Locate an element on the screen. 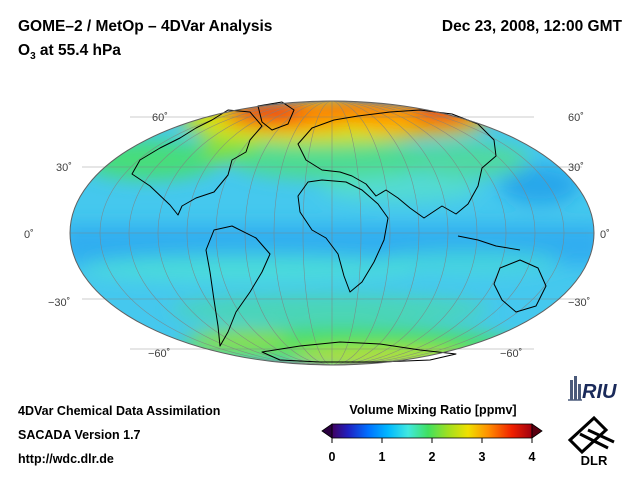  footer-assimilation-label: 4DVar Chemical Data Assimilation is located at coordinates (119, 411).